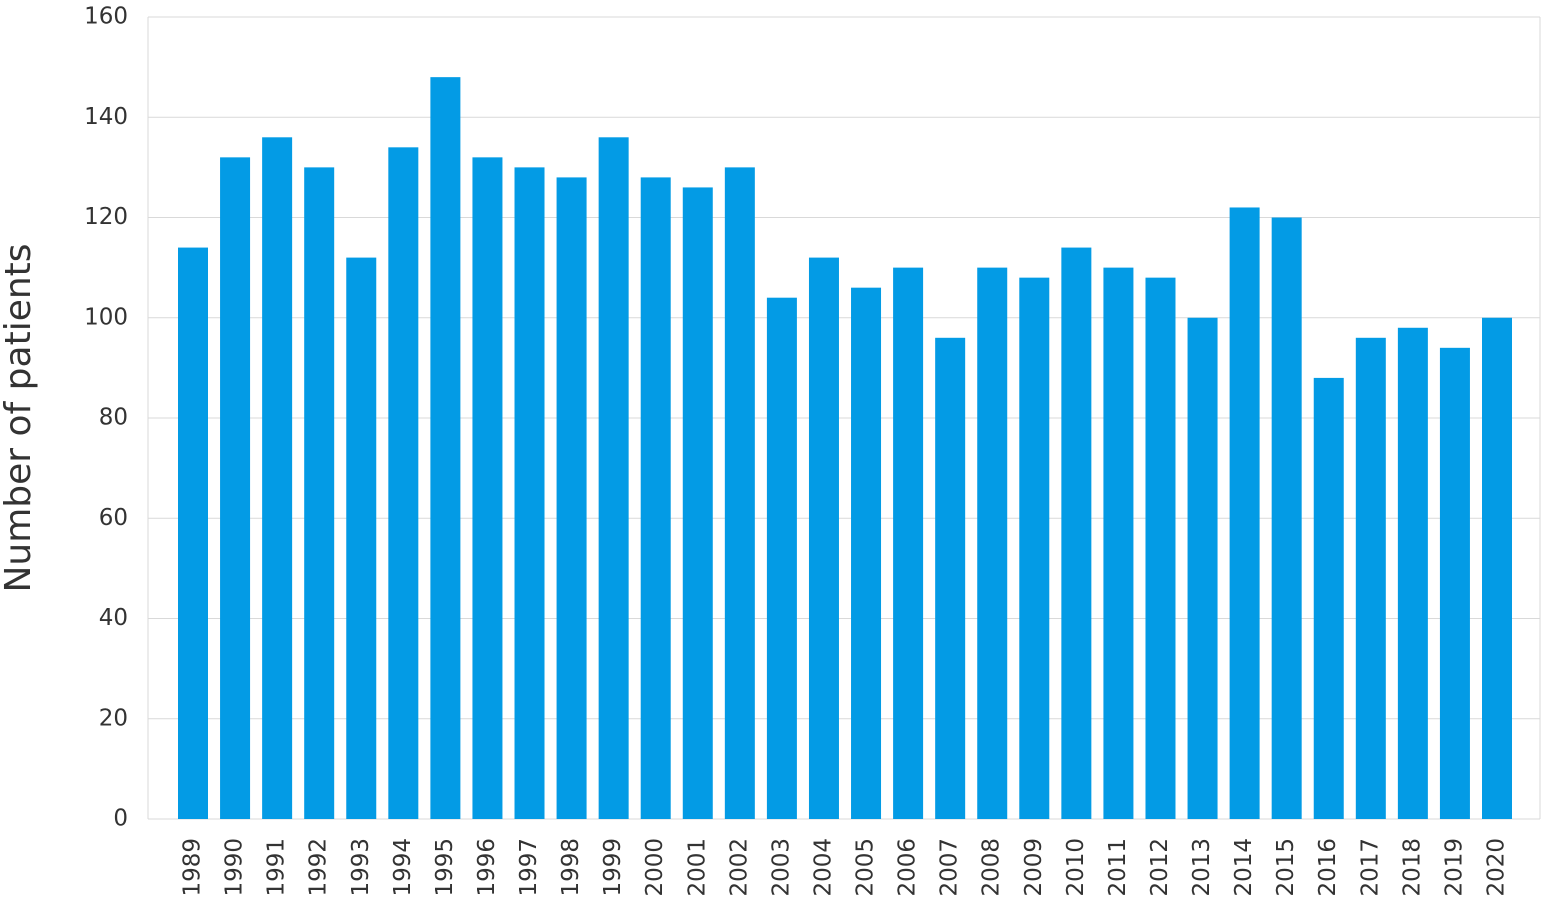 This screenshot has width=1542, height=914. What do you see at coordinates (1076, 867) in the screenshot?
I see `x-tick-label: 2010` at bounding box center [1076, 867].